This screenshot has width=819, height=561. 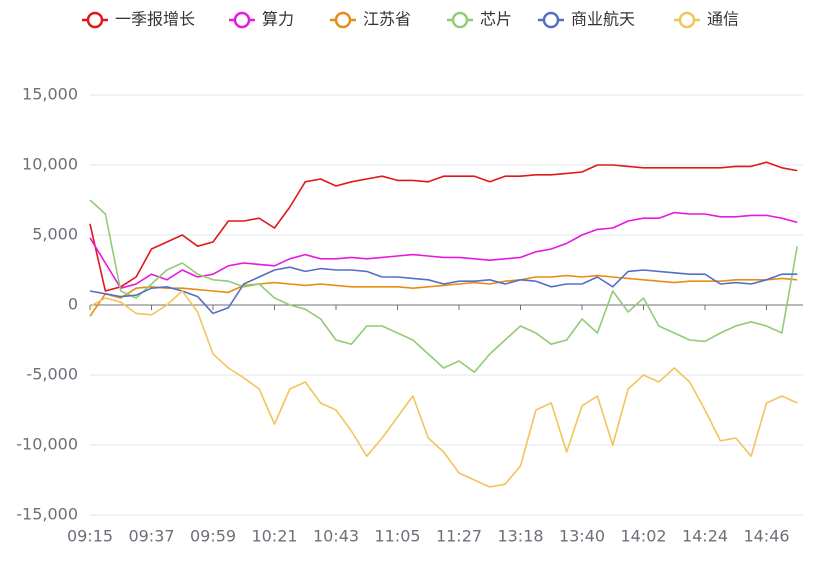 I want to click on x-tick-label: 10:43, so click(x=336, y=536).